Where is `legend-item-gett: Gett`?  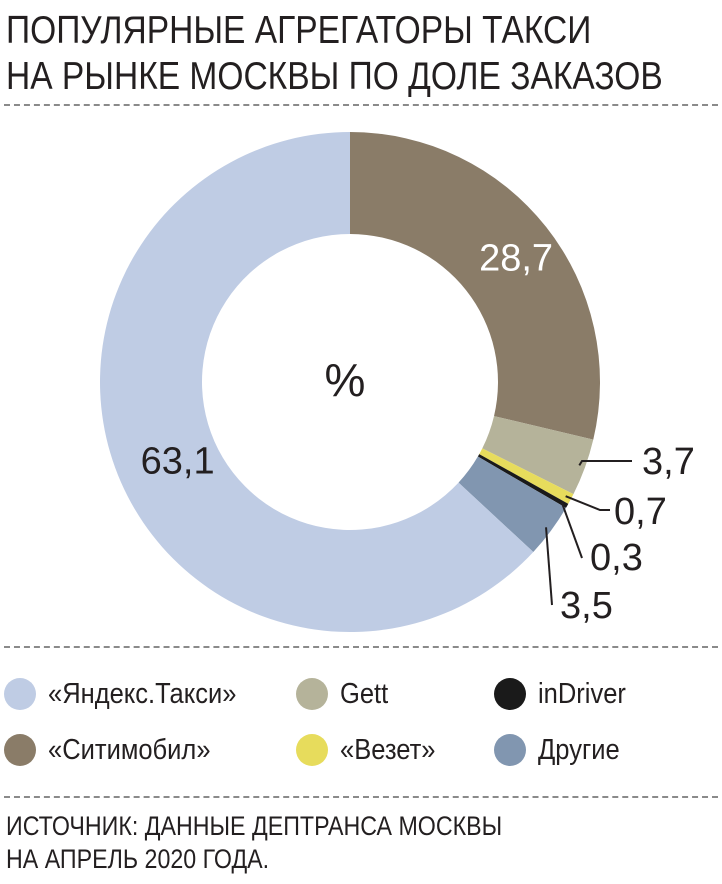
legend-item-gett: Gett is located at coordinates (345, 694).